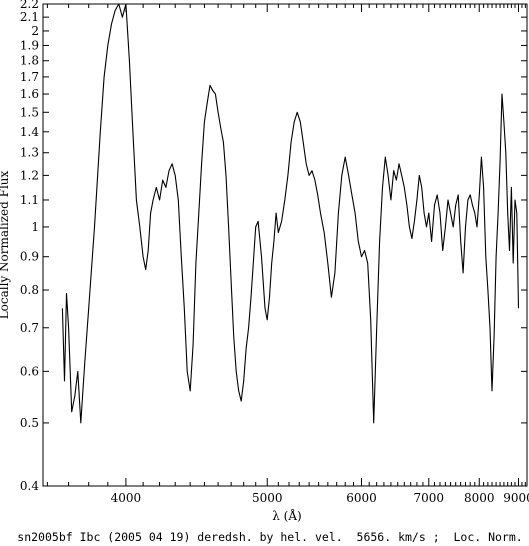  Describe the element at coordinates (29, 290) in the screenshot. I see `y-tick-label: 0.8` at that location.